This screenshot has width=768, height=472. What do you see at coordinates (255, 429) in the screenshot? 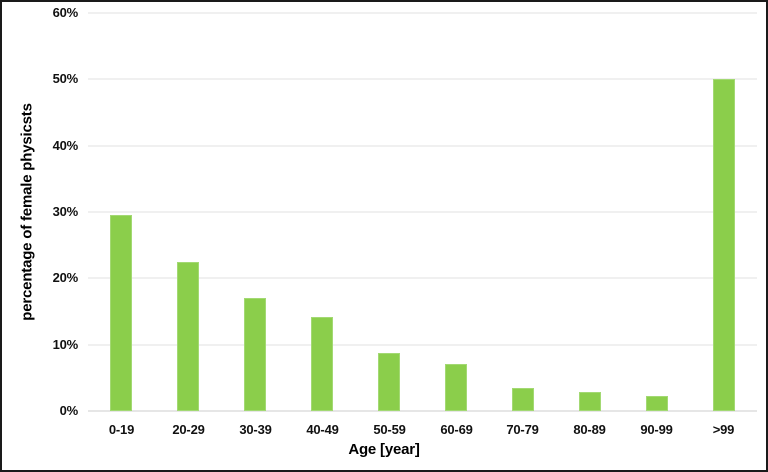
I see `x-tick-label: 30-39` at bounding box center [255, 429].